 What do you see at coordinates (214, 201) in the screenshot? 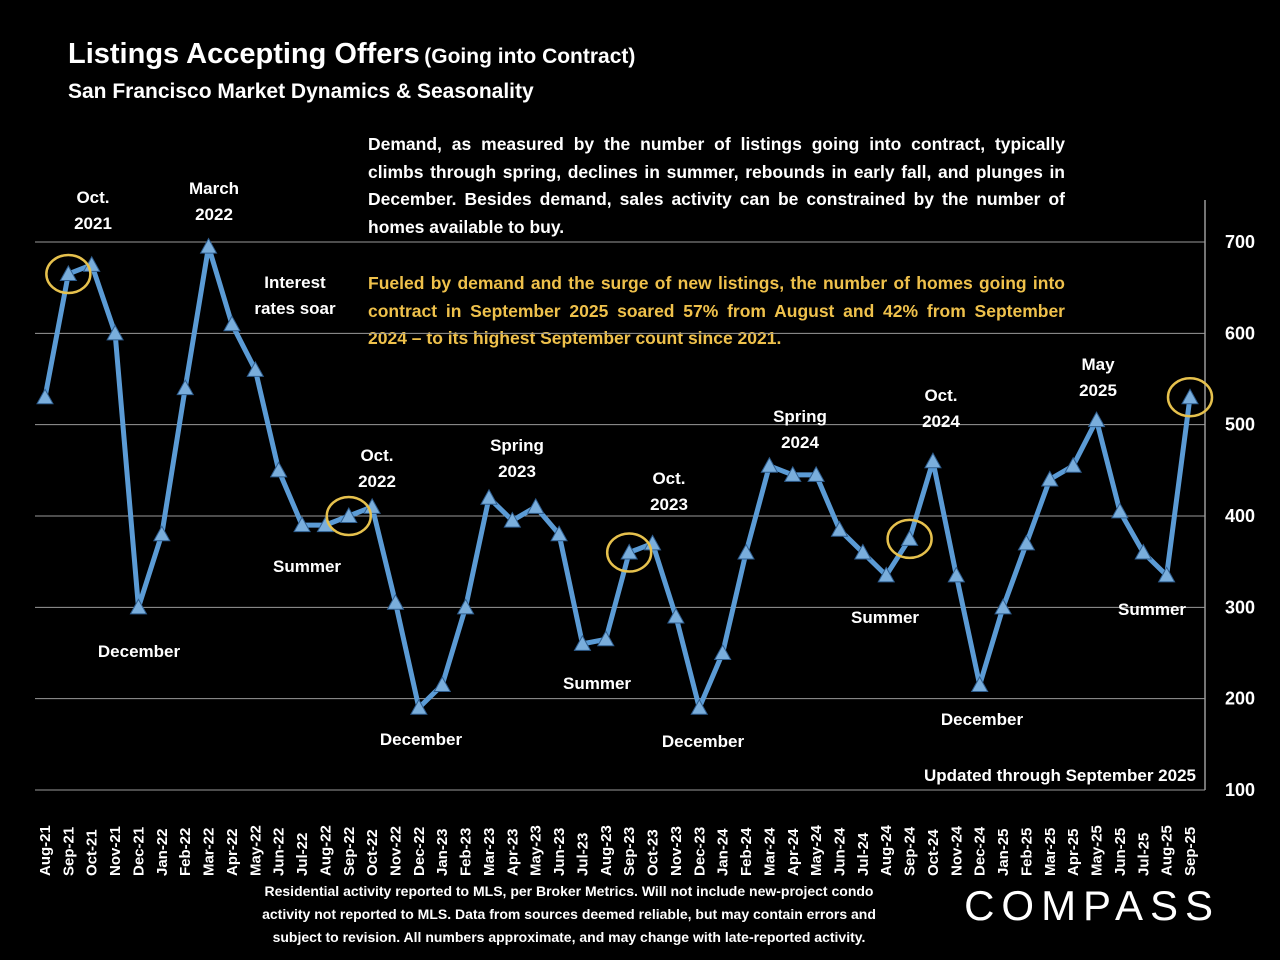
I see `chart-annotation: March 2022` at bounding box center [214, 201].